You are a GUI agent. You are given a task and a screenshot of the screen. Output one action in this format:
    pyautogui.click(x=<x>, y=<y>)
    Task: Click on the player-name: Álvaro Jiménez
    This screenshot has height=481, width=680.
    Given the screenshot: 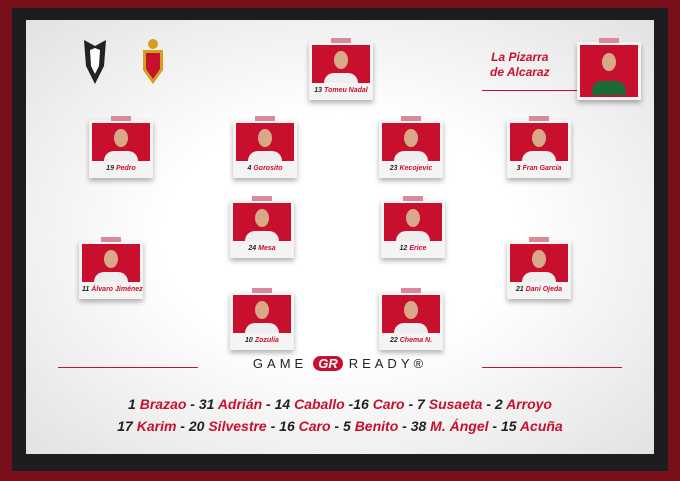 What is the action you would take?
    pyautogui.click(x=117, y=289)
    